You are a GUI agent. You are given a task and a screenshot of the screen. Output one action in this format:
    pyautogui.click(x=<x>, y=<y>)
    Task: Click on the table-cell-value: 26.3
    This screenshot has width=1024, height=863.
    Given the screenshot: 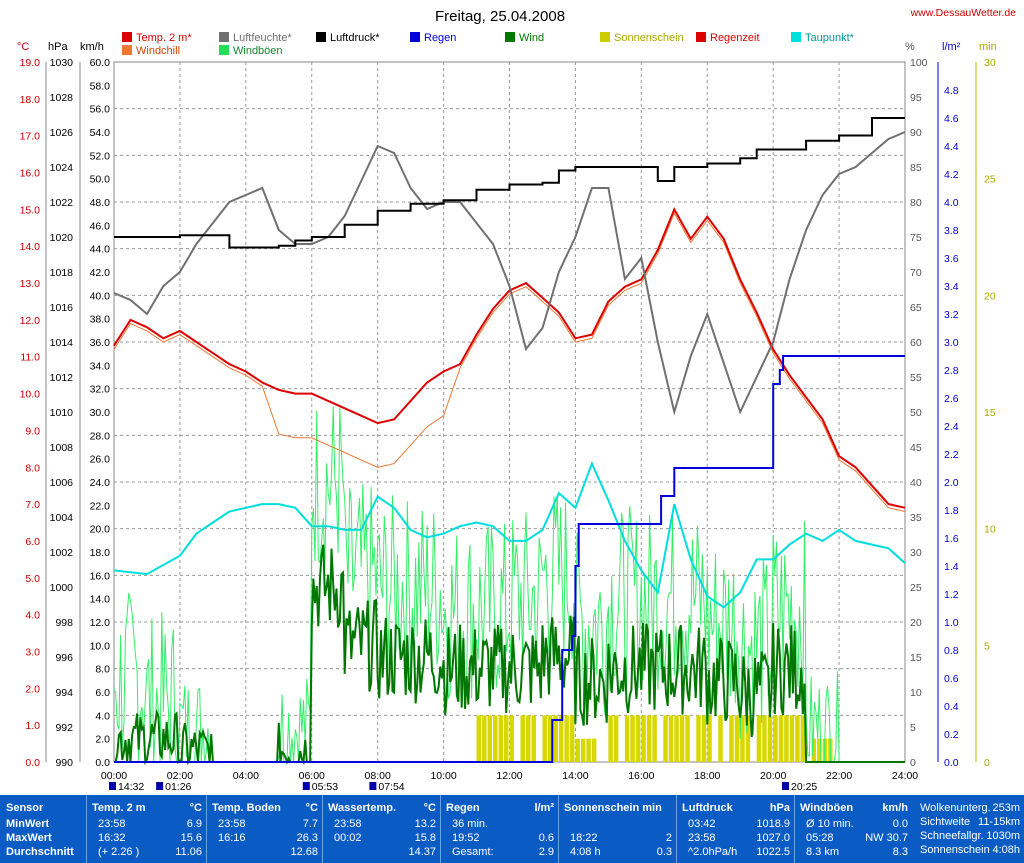 What is the action you would take?
    pyautogui.click(x=307, y=838)
    